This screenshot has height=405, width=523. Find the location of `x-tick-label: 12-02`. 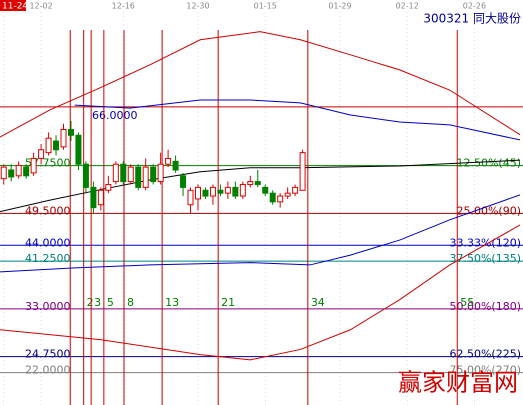

x-tick-label: 12-02 is located at coordinates (40, 6).